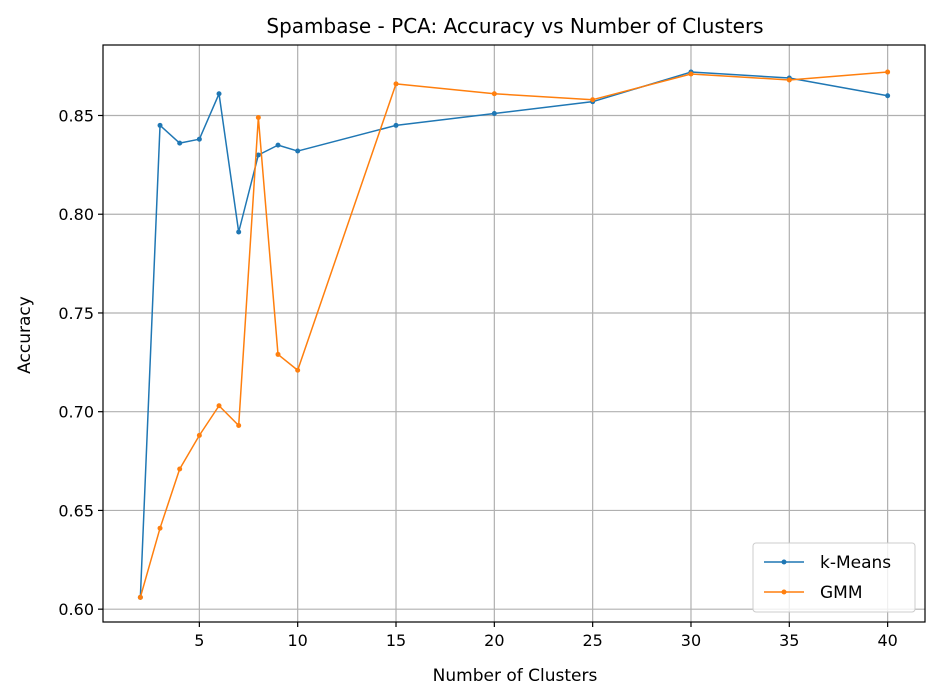  I want to click on legend: k-Means GMM, so click(834, 577).